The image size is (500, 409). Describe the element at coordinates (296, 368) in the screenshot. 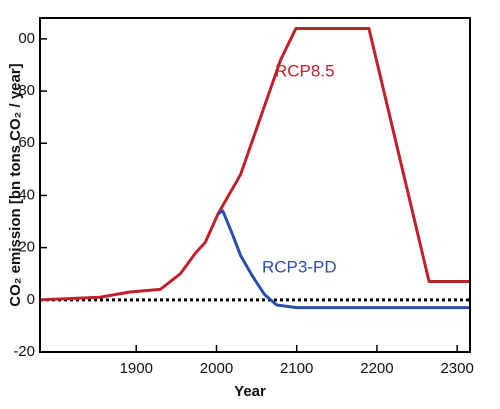

I see `x-tick-label: 2100` at that location.